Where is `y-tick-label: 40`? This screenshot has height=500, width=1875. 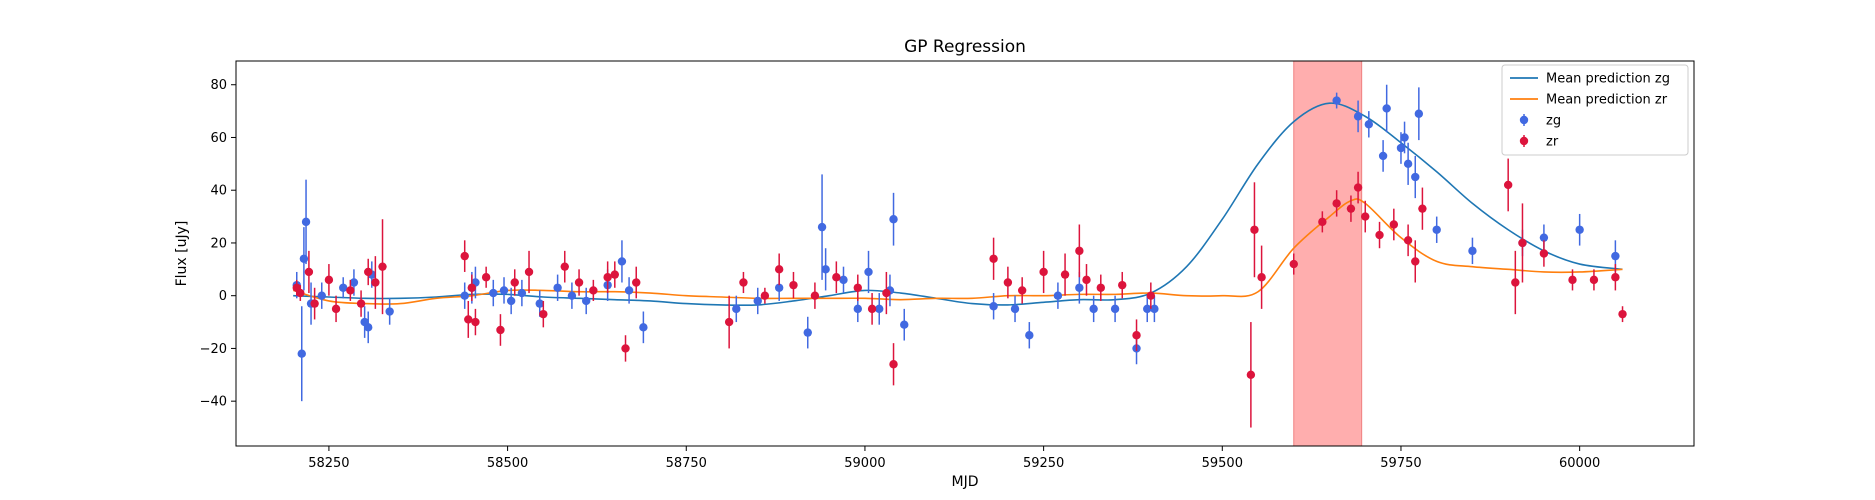 y-tick-label: 40 is located at coordinates (218, 191).